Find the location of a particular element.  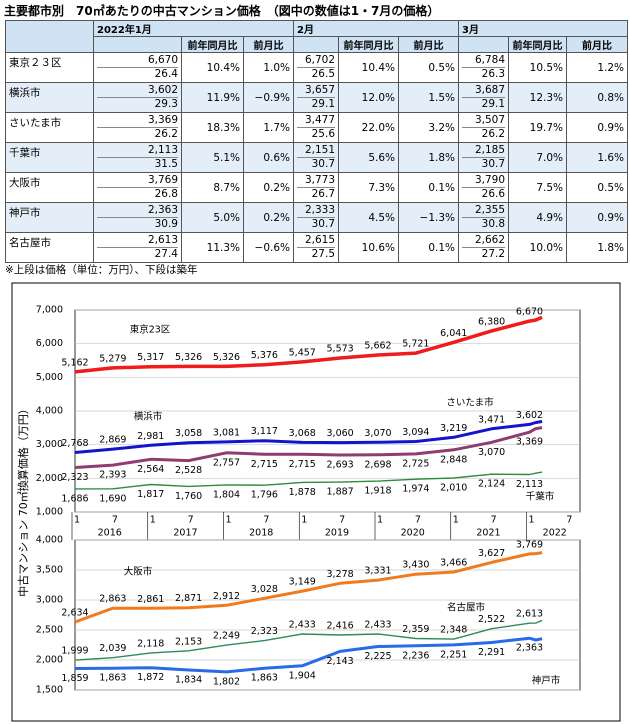

sub-header: 前月比 is located at coordinates (429, 44).